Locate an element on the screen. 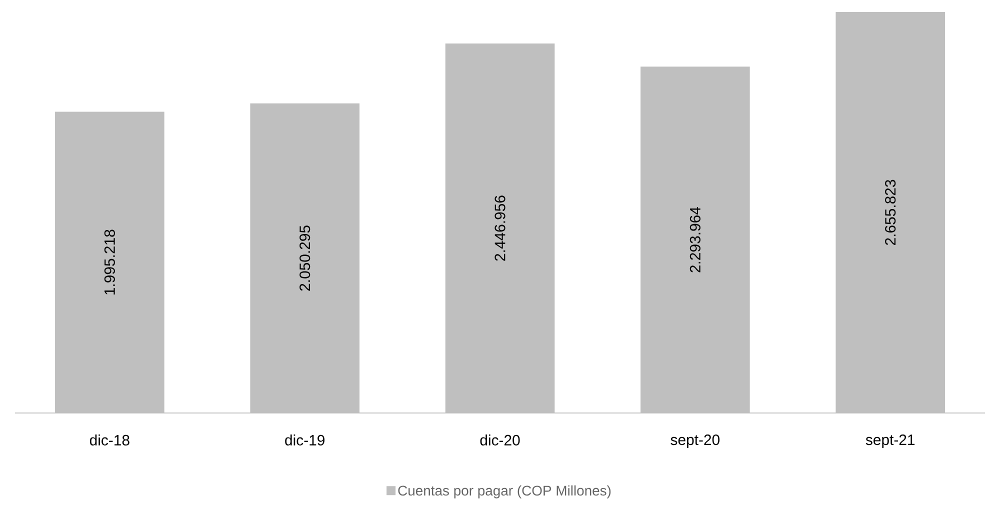 The image size is (1000, 510). x-tick-label: dic-19 is located at coordinates (304, 440).